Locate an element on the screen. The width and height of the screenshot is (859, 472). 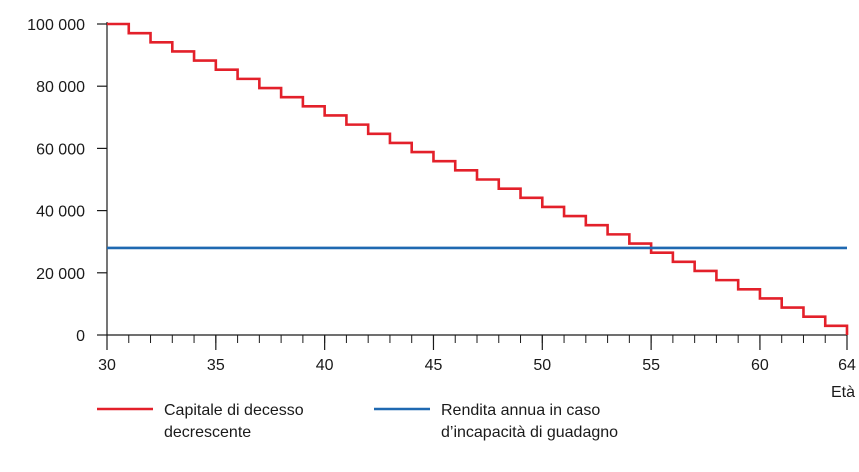
y-tick-label: 60 000 is located at coordinates (60, 149).